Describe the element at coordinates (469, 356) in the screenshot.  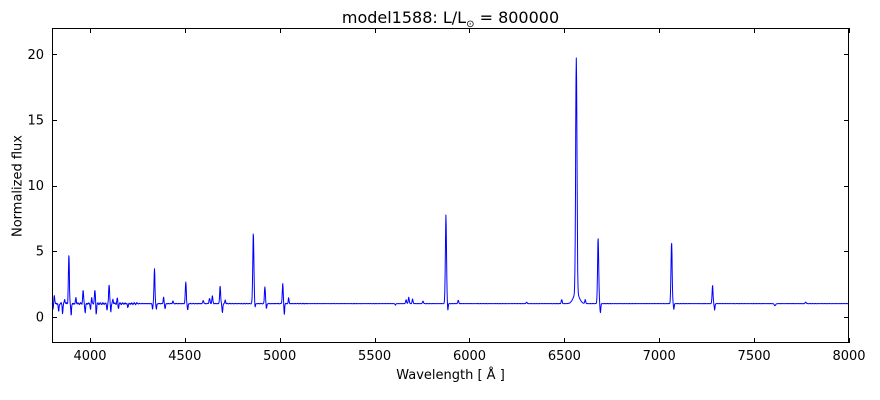
I see `x-tick-label: 6000` at that location.